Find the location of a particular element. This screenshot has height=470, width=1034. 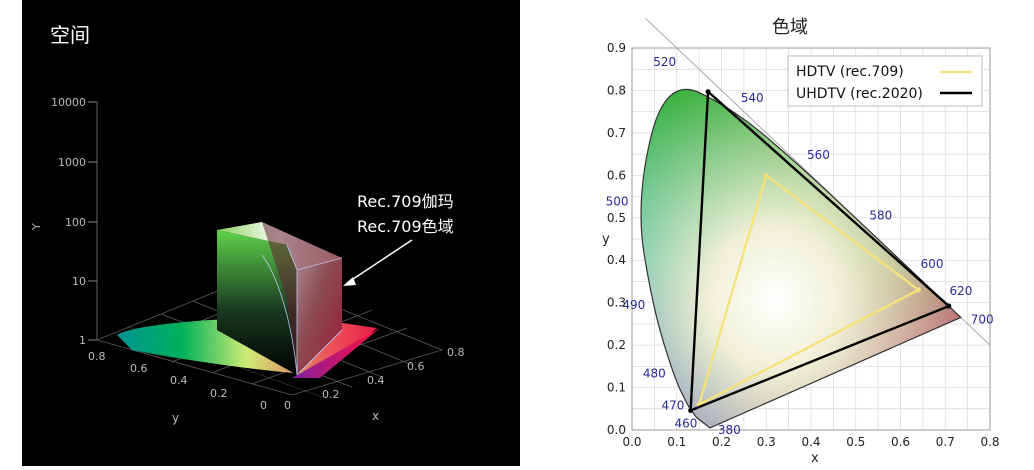

wavelength-label-480: 480 is located at coordinates (654, 374).